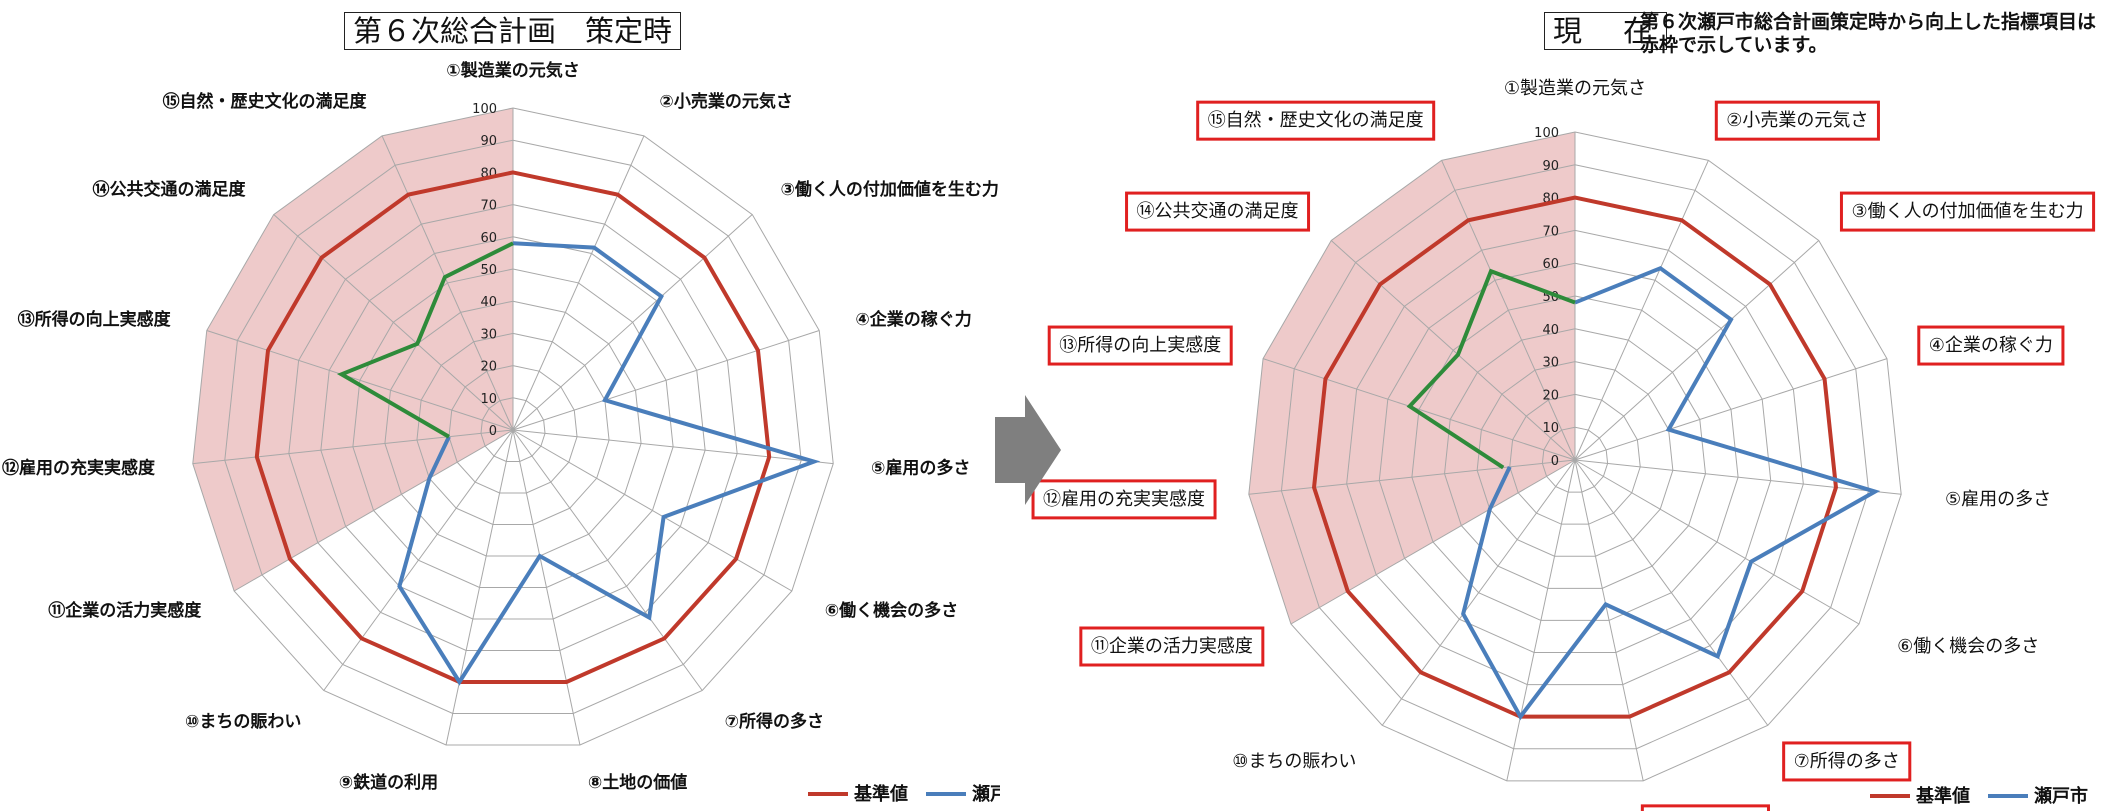 The height and width of the screenshot is (811, 2128). What do you see at coordinates (1734, 45) in the screenshot?
I see `right-chart-note-line2: 赤枠で示しています。` at bounding box center [1734, 45].